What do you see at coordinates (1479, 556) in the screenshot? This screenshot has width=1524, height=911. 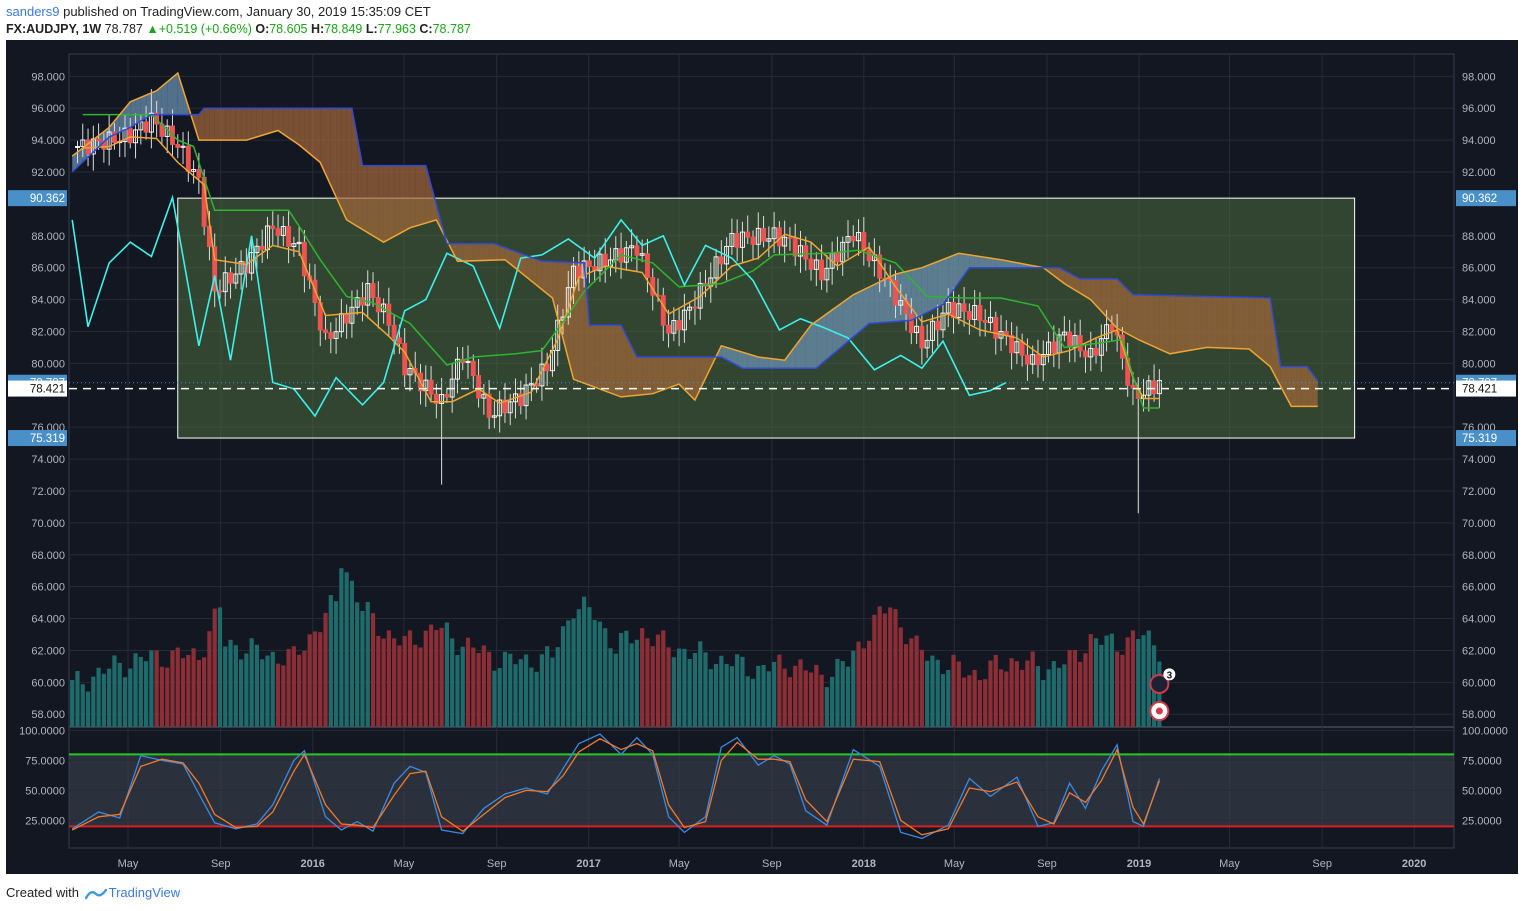 I see `y-tick-right: 68.000` at bounding box center [1479, 556].